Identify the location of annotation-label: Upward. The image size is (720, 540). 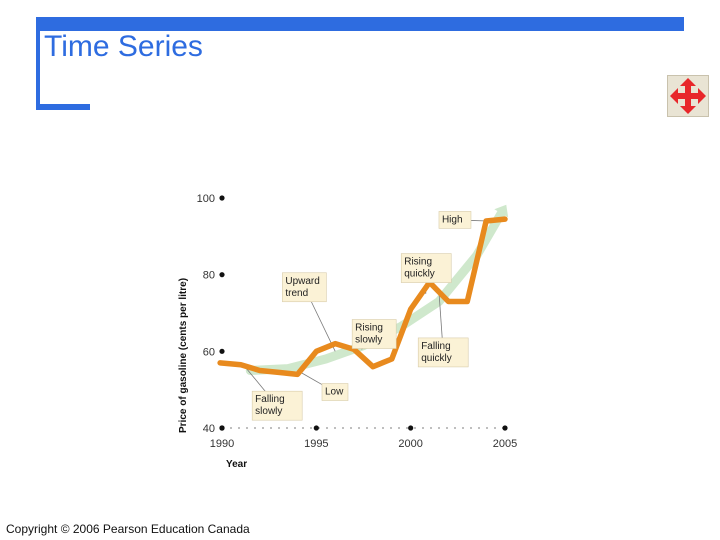
(302, 281).